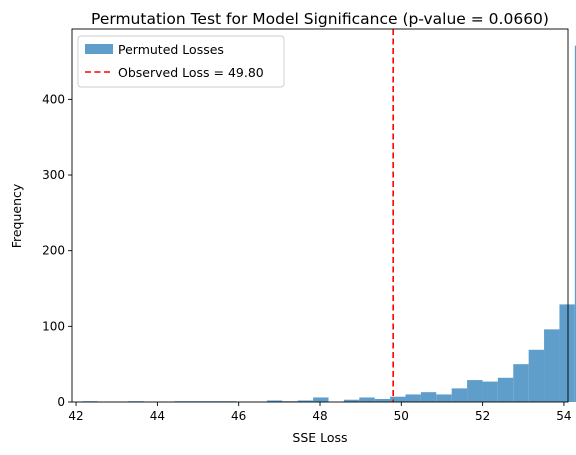 This screenshot has width=576, height=455. I want to click on y-tick-label: 0, so click(61, 402).